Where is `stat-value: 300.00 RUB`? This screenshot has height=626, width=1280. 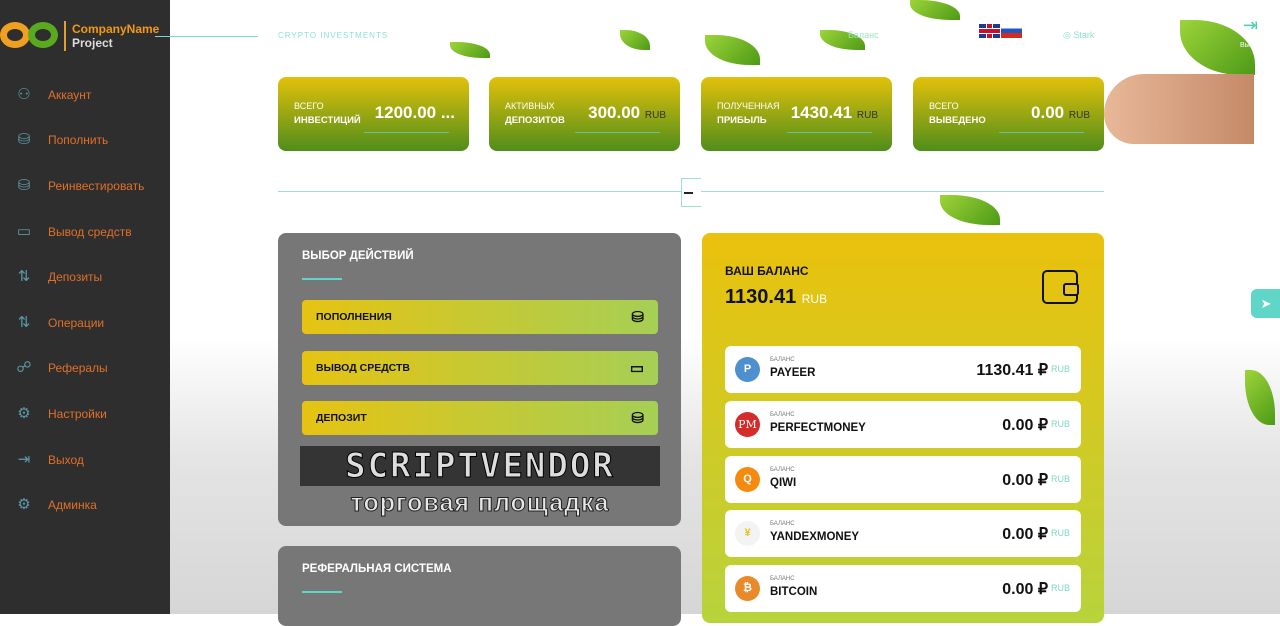
stat-value: 300.00 RUB is located at coordinates (627, 112).